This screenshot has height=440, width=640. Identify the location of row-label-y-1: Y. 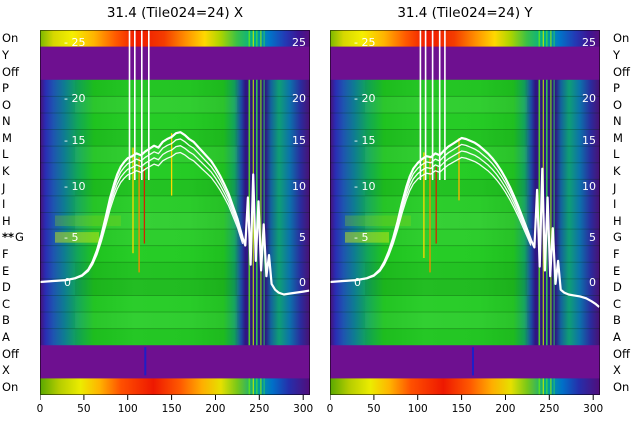
(6, 54).